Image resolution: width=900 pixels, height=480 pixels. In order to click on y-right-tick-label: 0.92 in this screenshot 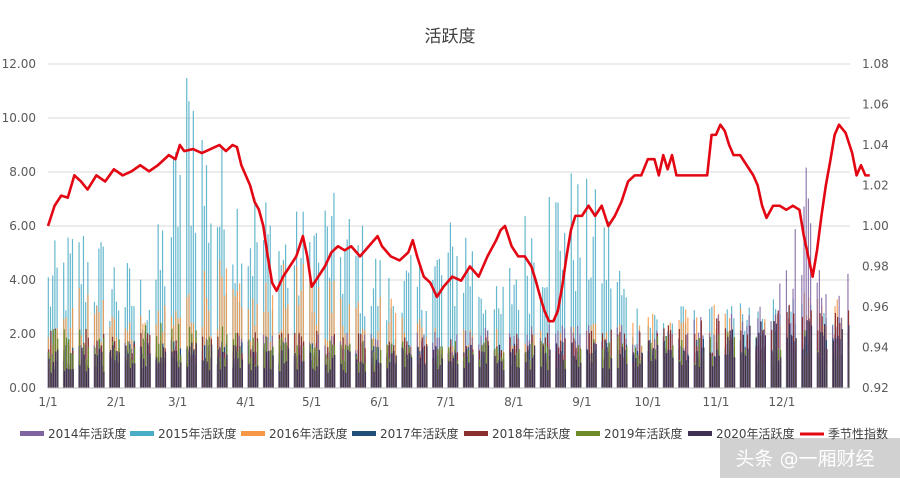, I will do `click(875, 388)`.